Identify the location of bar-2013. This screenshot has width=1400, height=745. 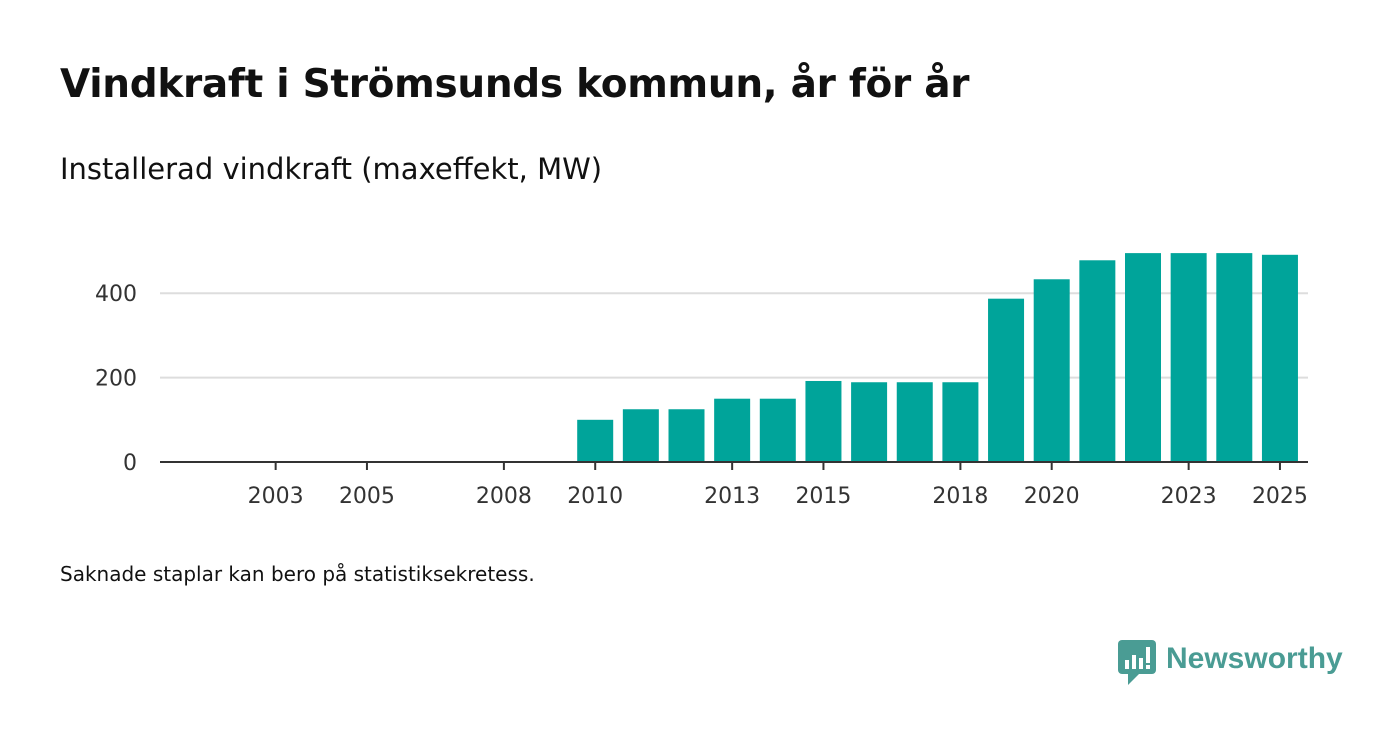
(732, 430).